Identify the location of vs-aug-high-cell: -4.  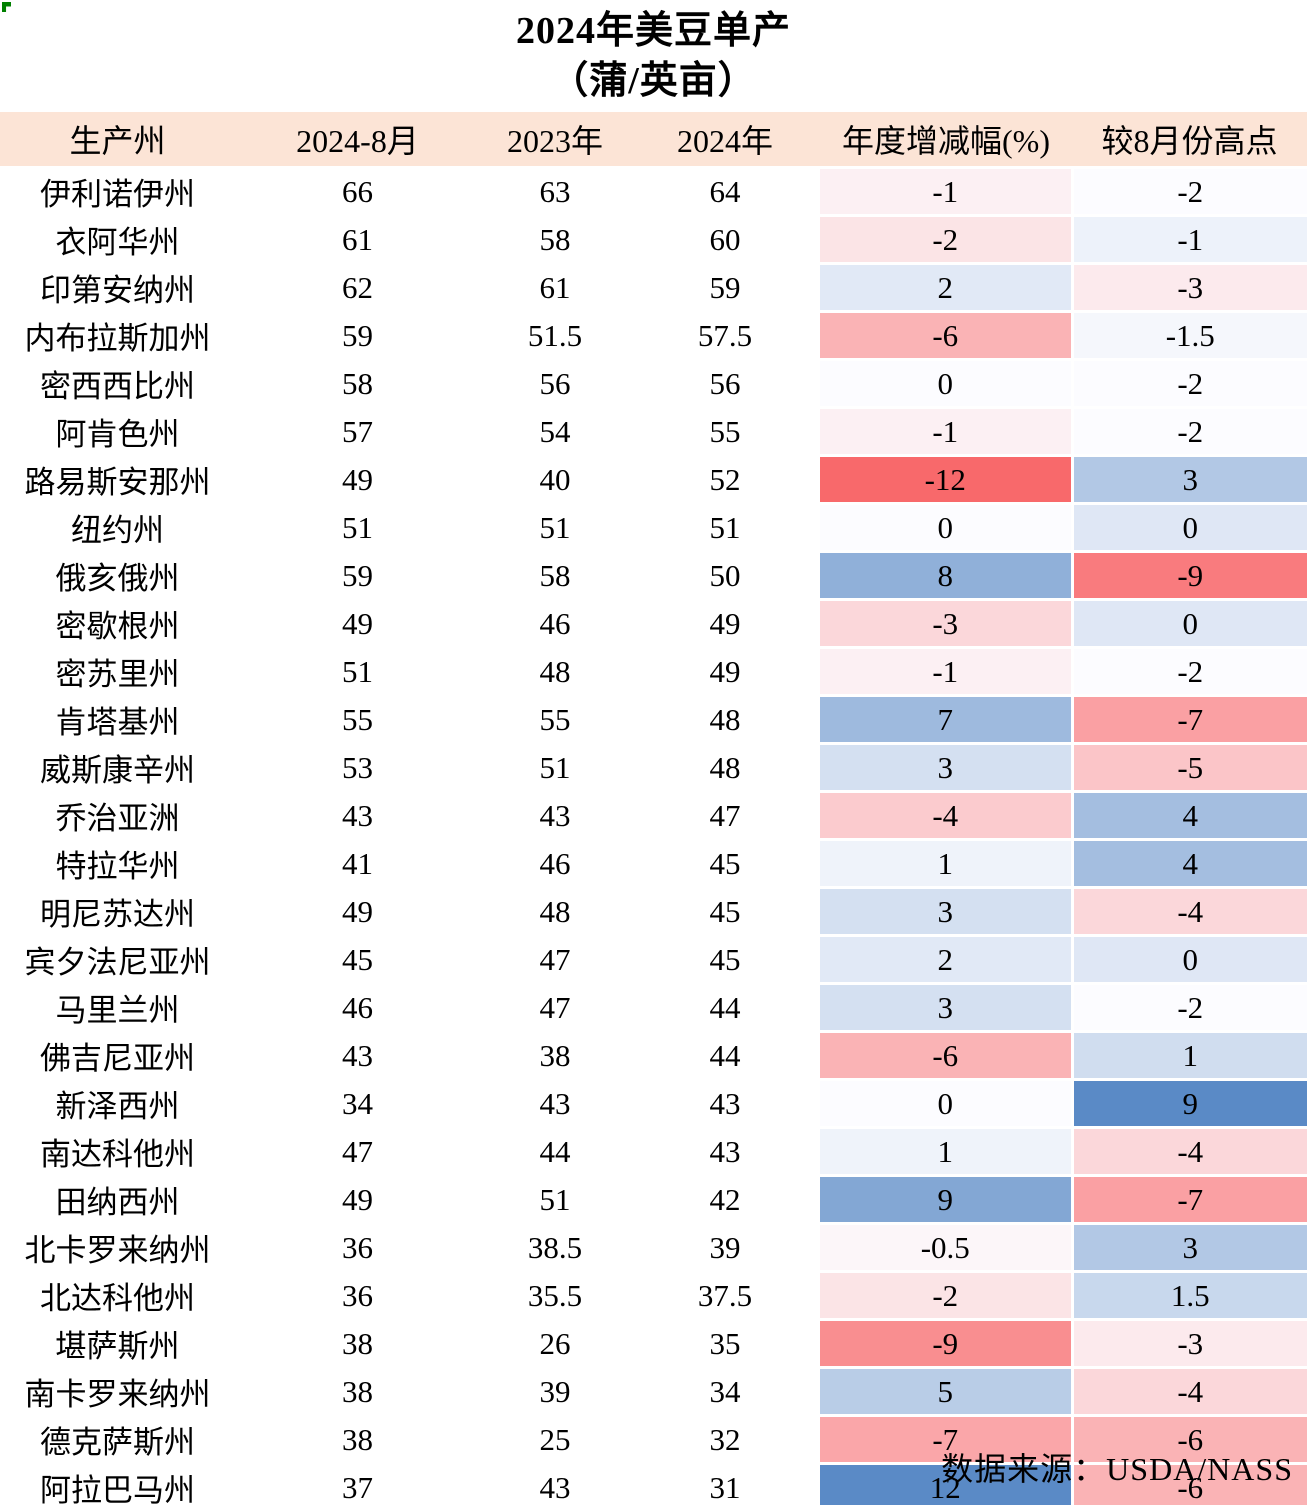
(1189, 1392).